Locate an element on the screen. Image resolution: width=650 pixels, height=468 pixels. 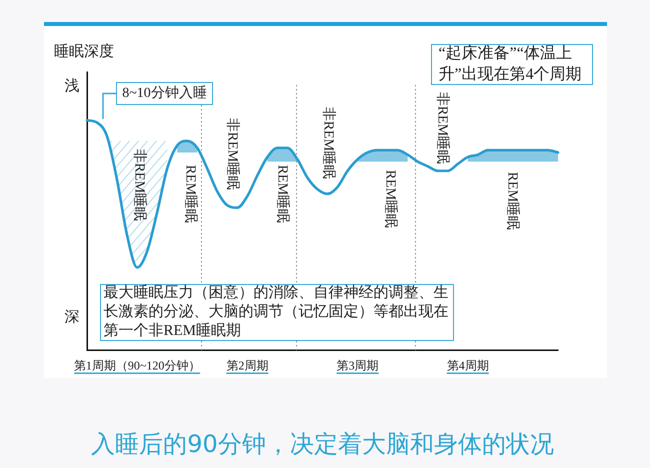
text: 8~10分钟入睡 is located at coordinates (164, 93).